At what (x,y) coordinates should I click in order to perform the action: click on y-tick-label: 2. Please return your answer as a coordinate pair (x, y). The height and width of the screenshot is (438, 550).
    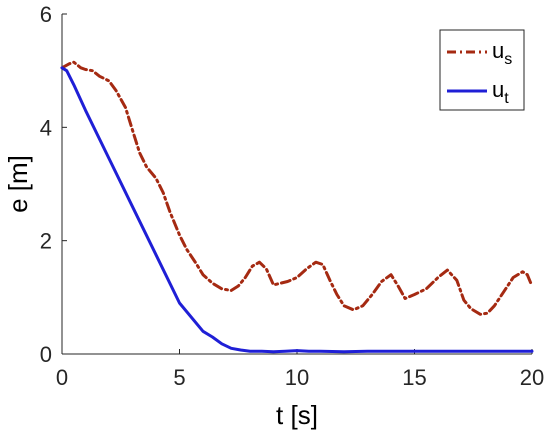
    Looking at the image, I should click on (46, 241).